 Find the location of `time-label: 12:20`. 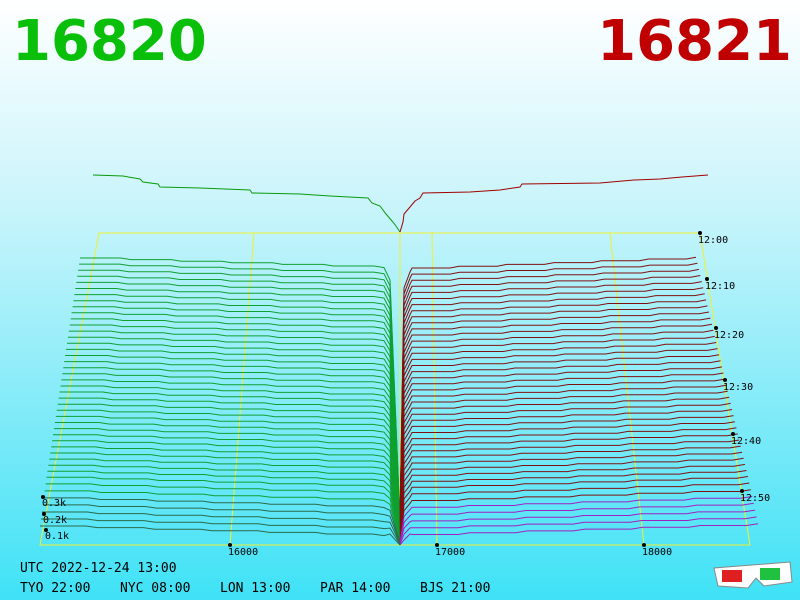

time-label: 12:20 is located at coordinates (729, 335).